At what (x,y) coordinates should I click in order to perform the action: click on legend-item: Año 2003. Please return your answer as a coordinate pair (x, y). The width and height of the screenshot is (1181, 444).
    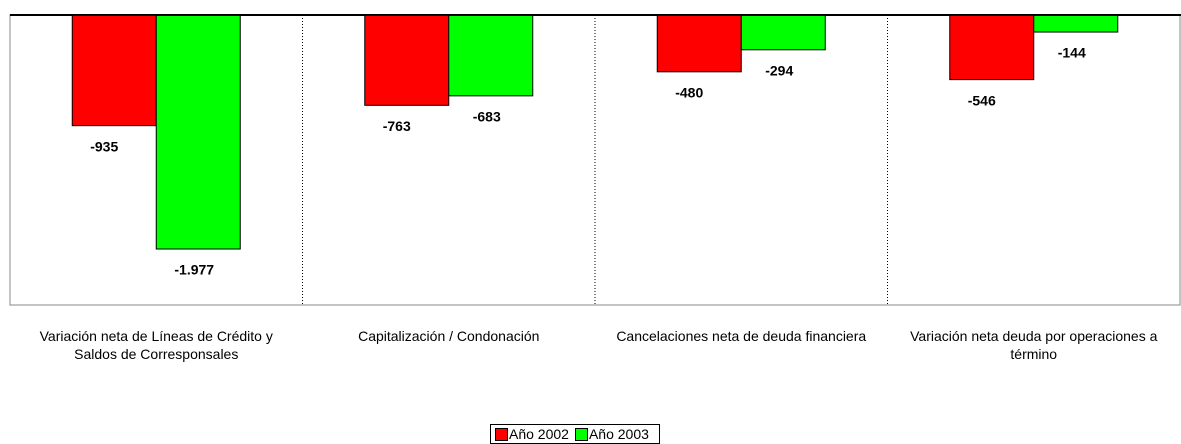
    Looking at the image, I should click on (611, 434).